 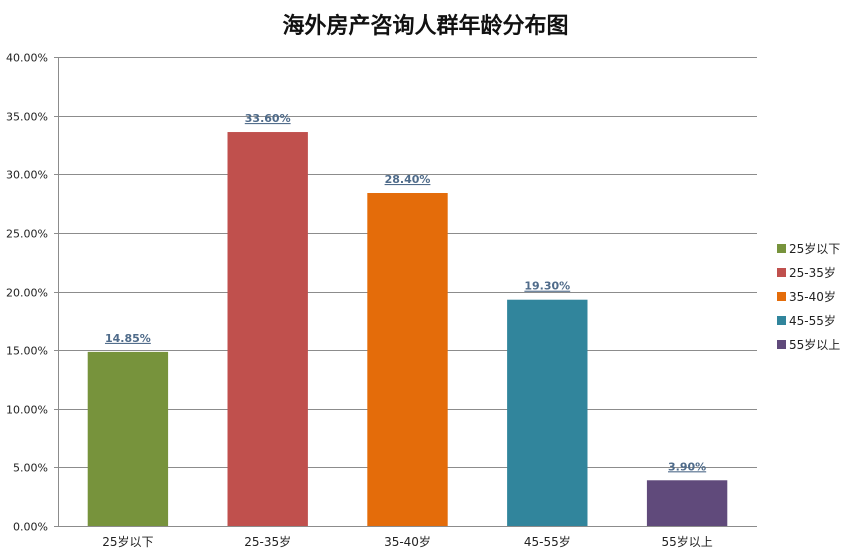 What do you see at coordinates (812, 320) in the screenshot?
I see `legend-label: 45-55岁` at bounding box center [812, 320].